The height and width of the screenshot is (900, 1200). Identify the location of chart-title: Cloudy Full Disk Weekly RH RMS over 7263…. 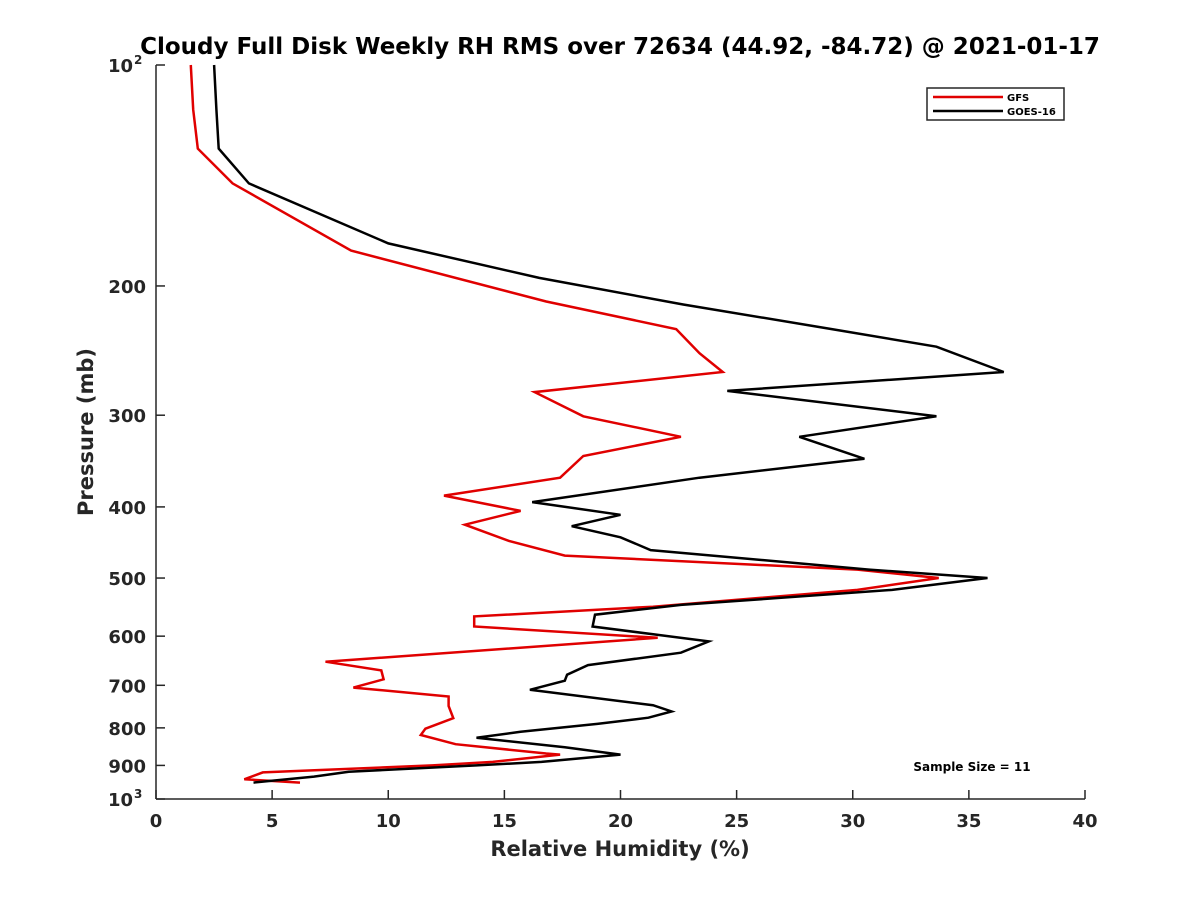
(620, 47).